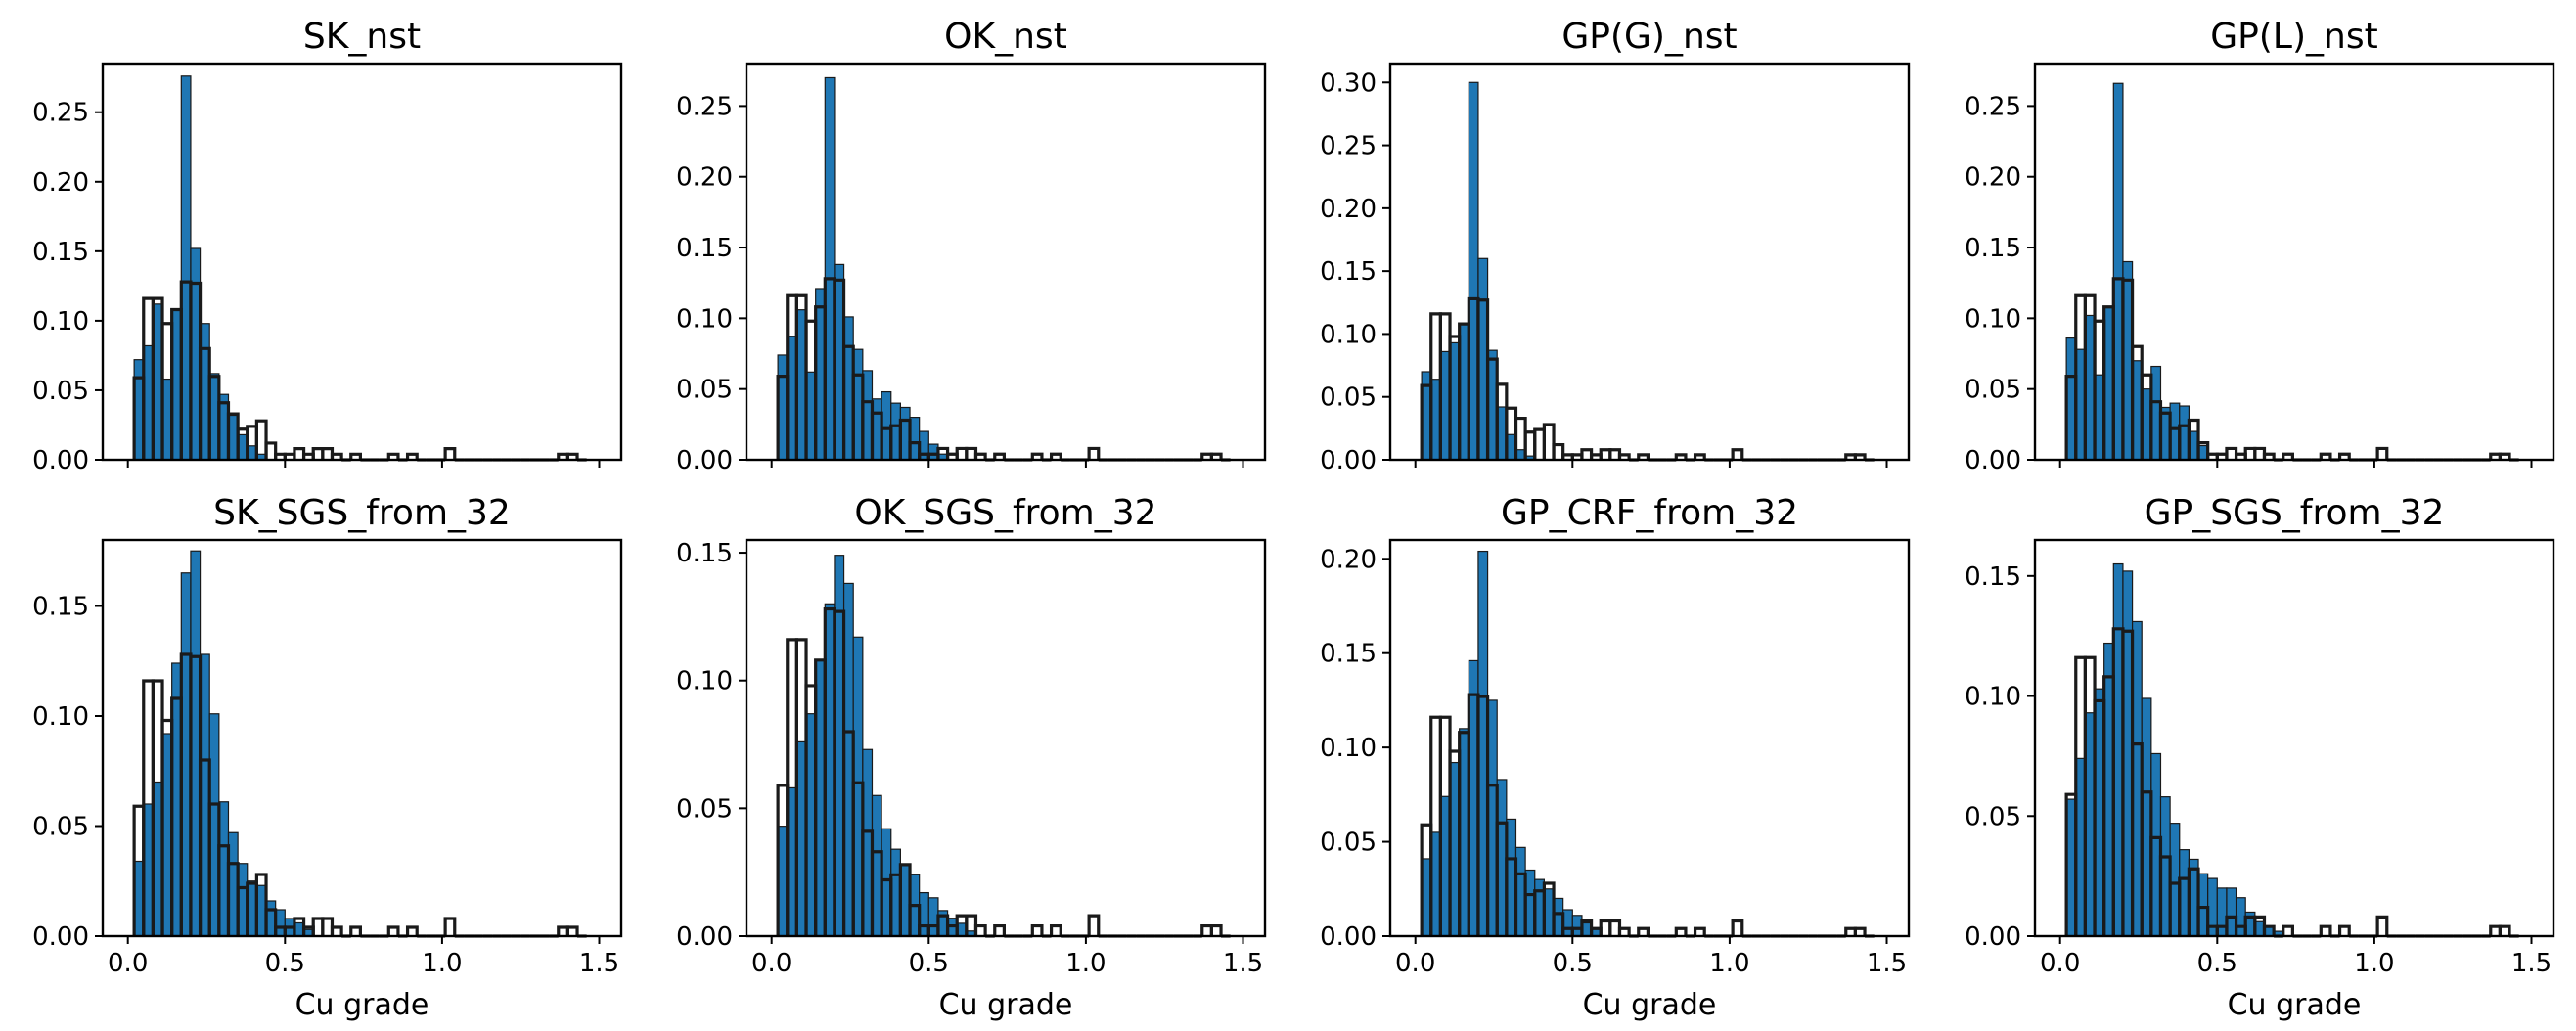 Image resolution: width=2576 pixels, height=1031 pixels. Describe the element at coordinates (1649, 37) in the screenshot. I see `chart-title: GP(G)_nst` at that location.